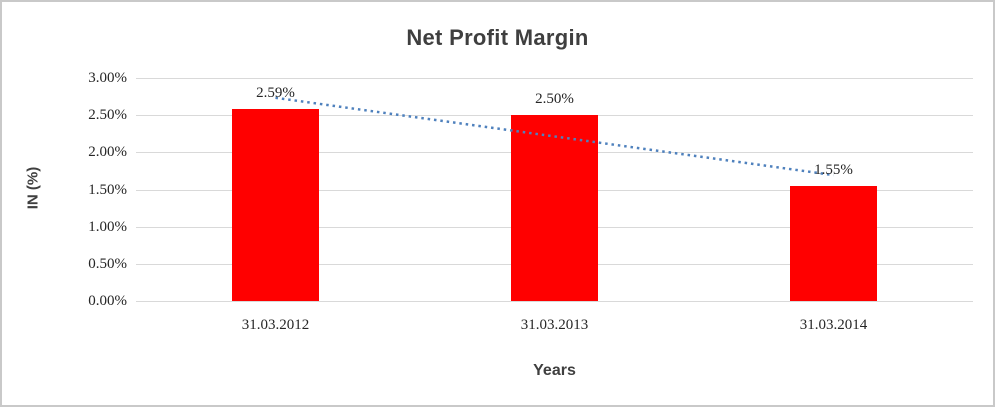 This screenshot has height=407, width=995. What do you see at coordinates (33, 188) in the screenshot?
I see `y-axis-title: IN (%)` at bounding box center [33, 188].